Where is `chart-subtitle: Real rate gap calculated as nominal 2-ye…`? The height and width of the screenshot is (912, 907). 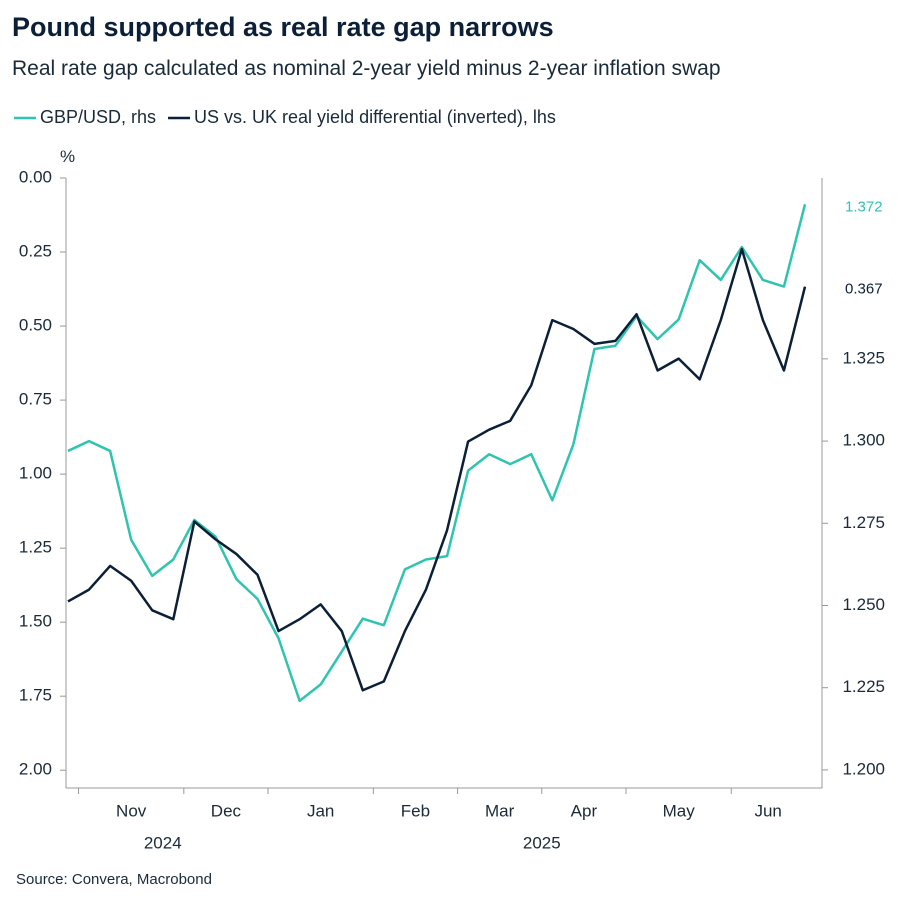
chart-subtitle: Real rate gap calculated as nominal 2-ye… is located at coordinates (366, 68).